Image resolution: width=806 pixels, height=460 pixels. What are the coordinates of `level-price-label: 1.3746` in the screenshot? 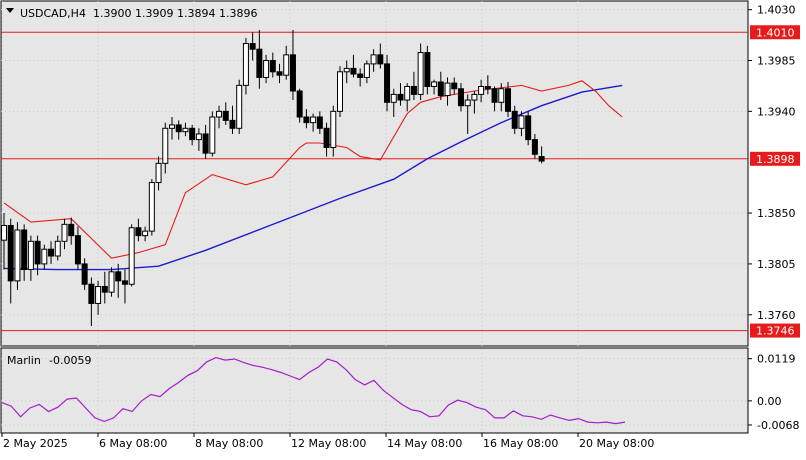 It's located at (775, 331).